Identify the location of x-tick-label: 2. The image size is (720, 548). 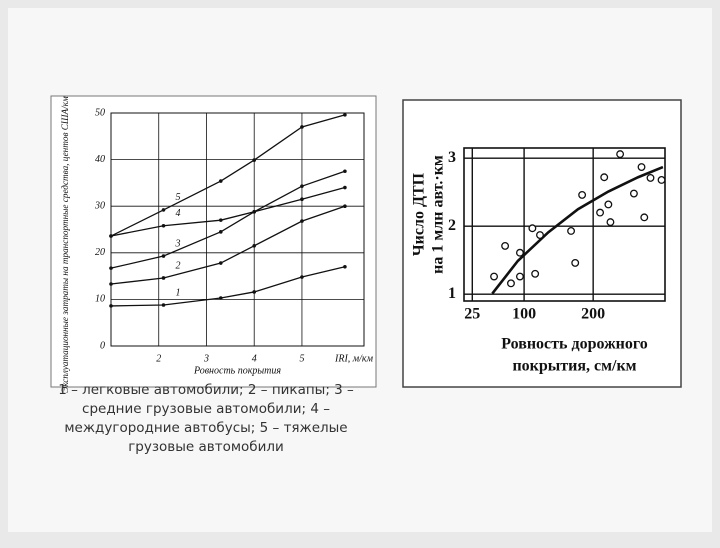
(158, 358).